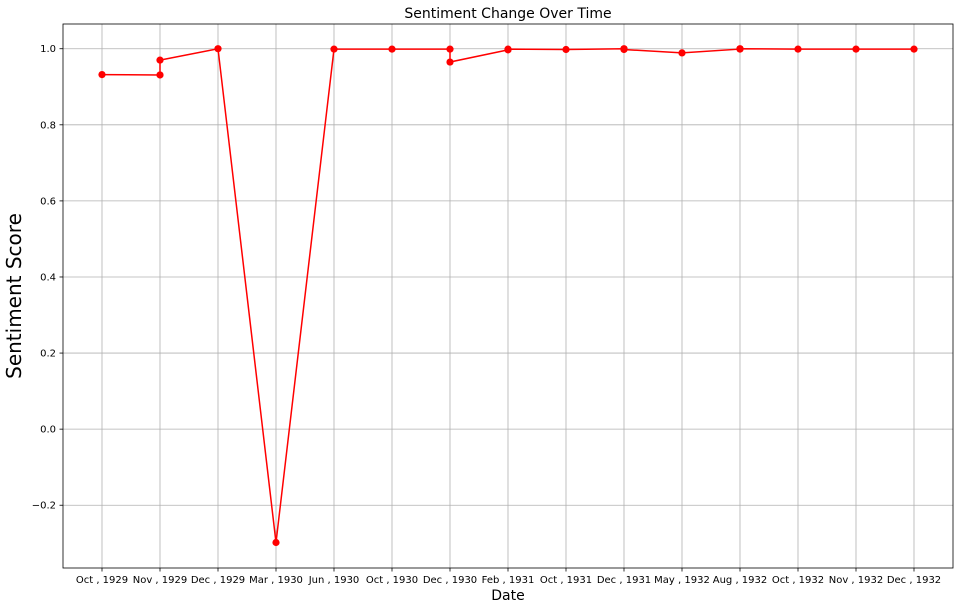 This screenshot has width=961, height=610. What do you see at coordinates (334, 580) in the screenshot?
I see `x-tick-label: Jun , 1930` at bounding box center [334, 580].